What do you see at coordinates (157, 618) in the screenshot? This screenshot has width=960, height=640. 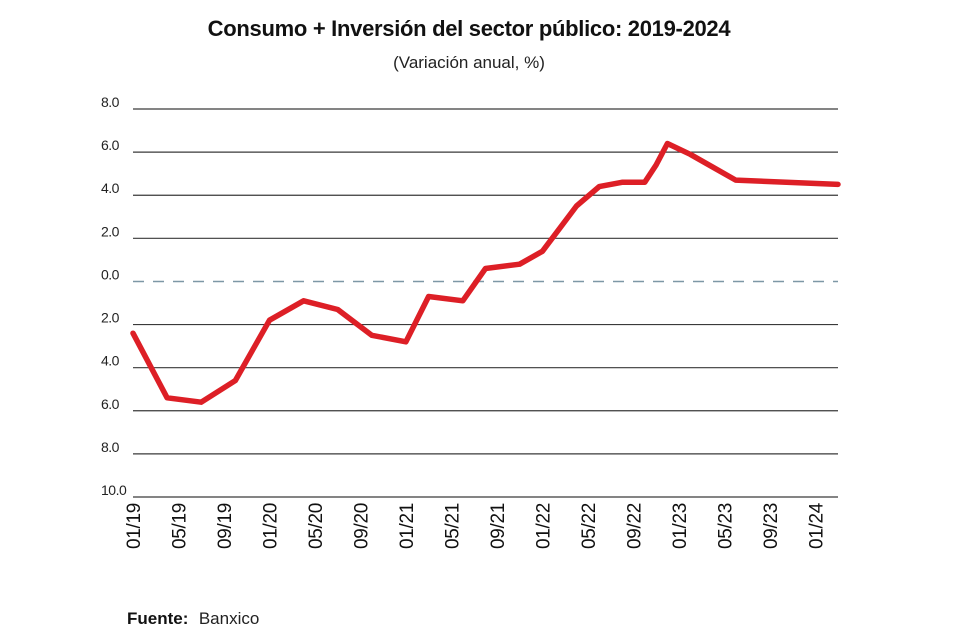 I see `source-label: Fuente:` at bounding box center [157, 618].